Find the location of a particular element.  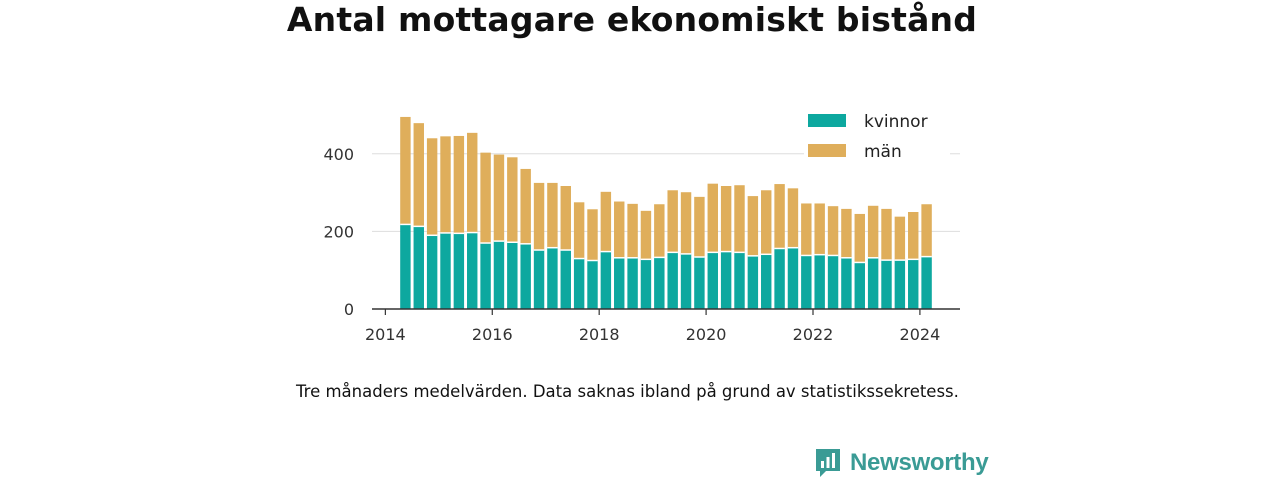

legend-label-kvinnor: kvinnor is located at coordinates (896, 122).